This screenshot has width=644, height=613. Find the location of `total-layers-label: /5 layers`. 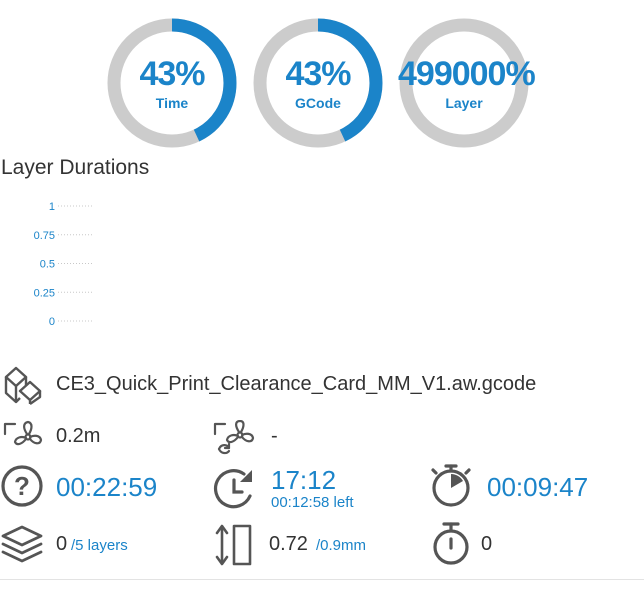

total-layers-label: /5 layers is located at coordinates (99, 545).